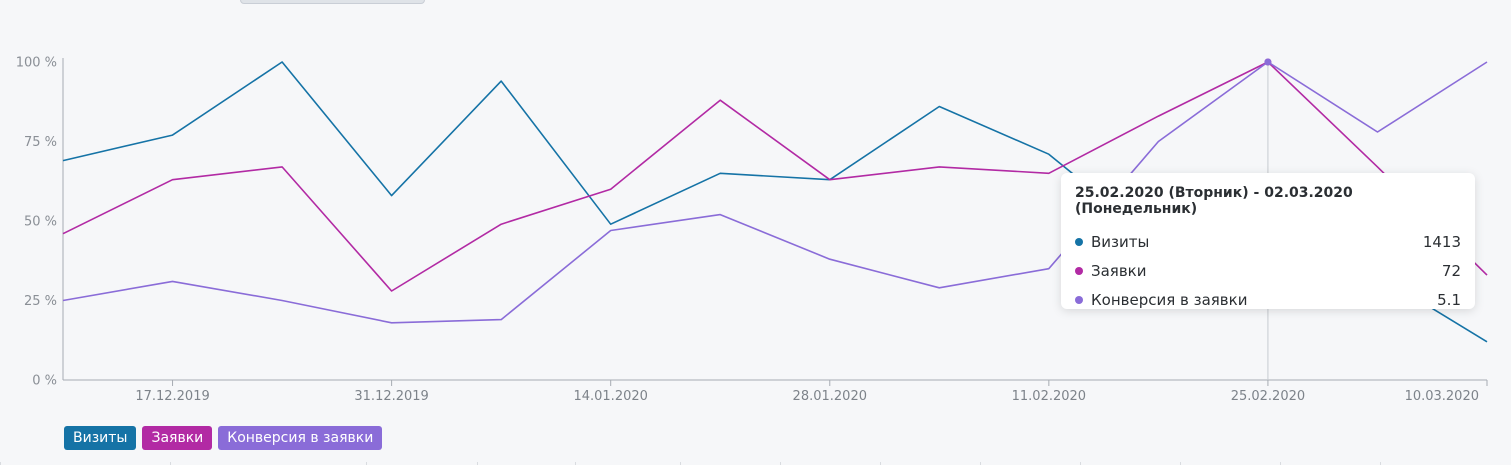 Image resolution: width=1511 pixels, height=465 pixels. What do you see at coordinates (1268, 396) in the screenshot?
I see `x-tick-label: 25.02.2020` at bounding box center [1268, 396].